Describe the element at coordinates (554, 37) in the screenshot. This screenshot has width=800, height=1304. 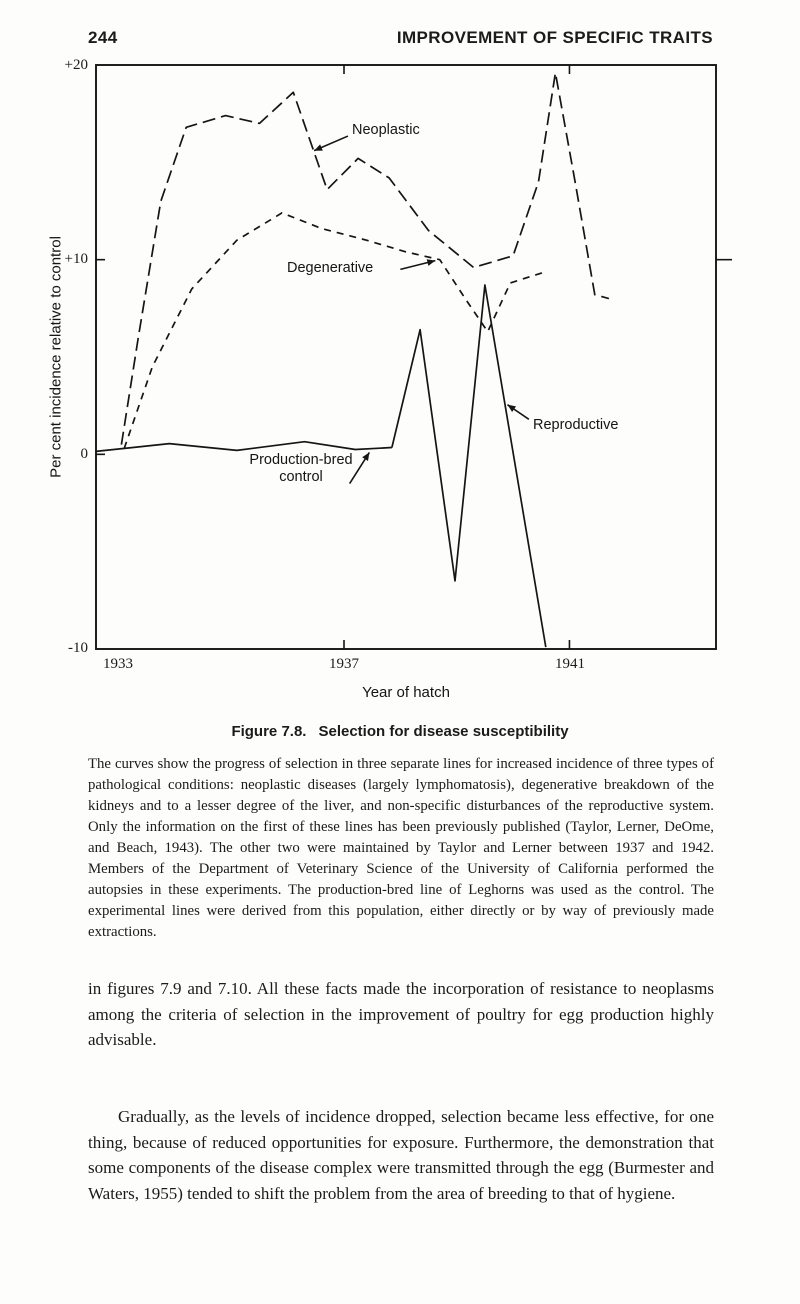
I see `running-title: IMPROVEMENT OF SPECIFIC TRAITS` at that location.